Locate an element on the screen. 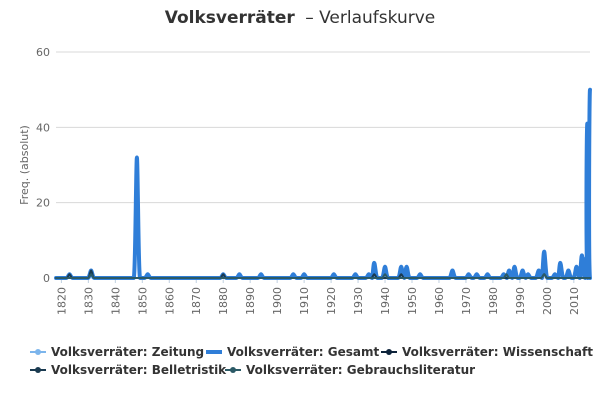 This screenshot has width=600, height=400. x-tick-label: 1890 is located at coordinates (250, 301).